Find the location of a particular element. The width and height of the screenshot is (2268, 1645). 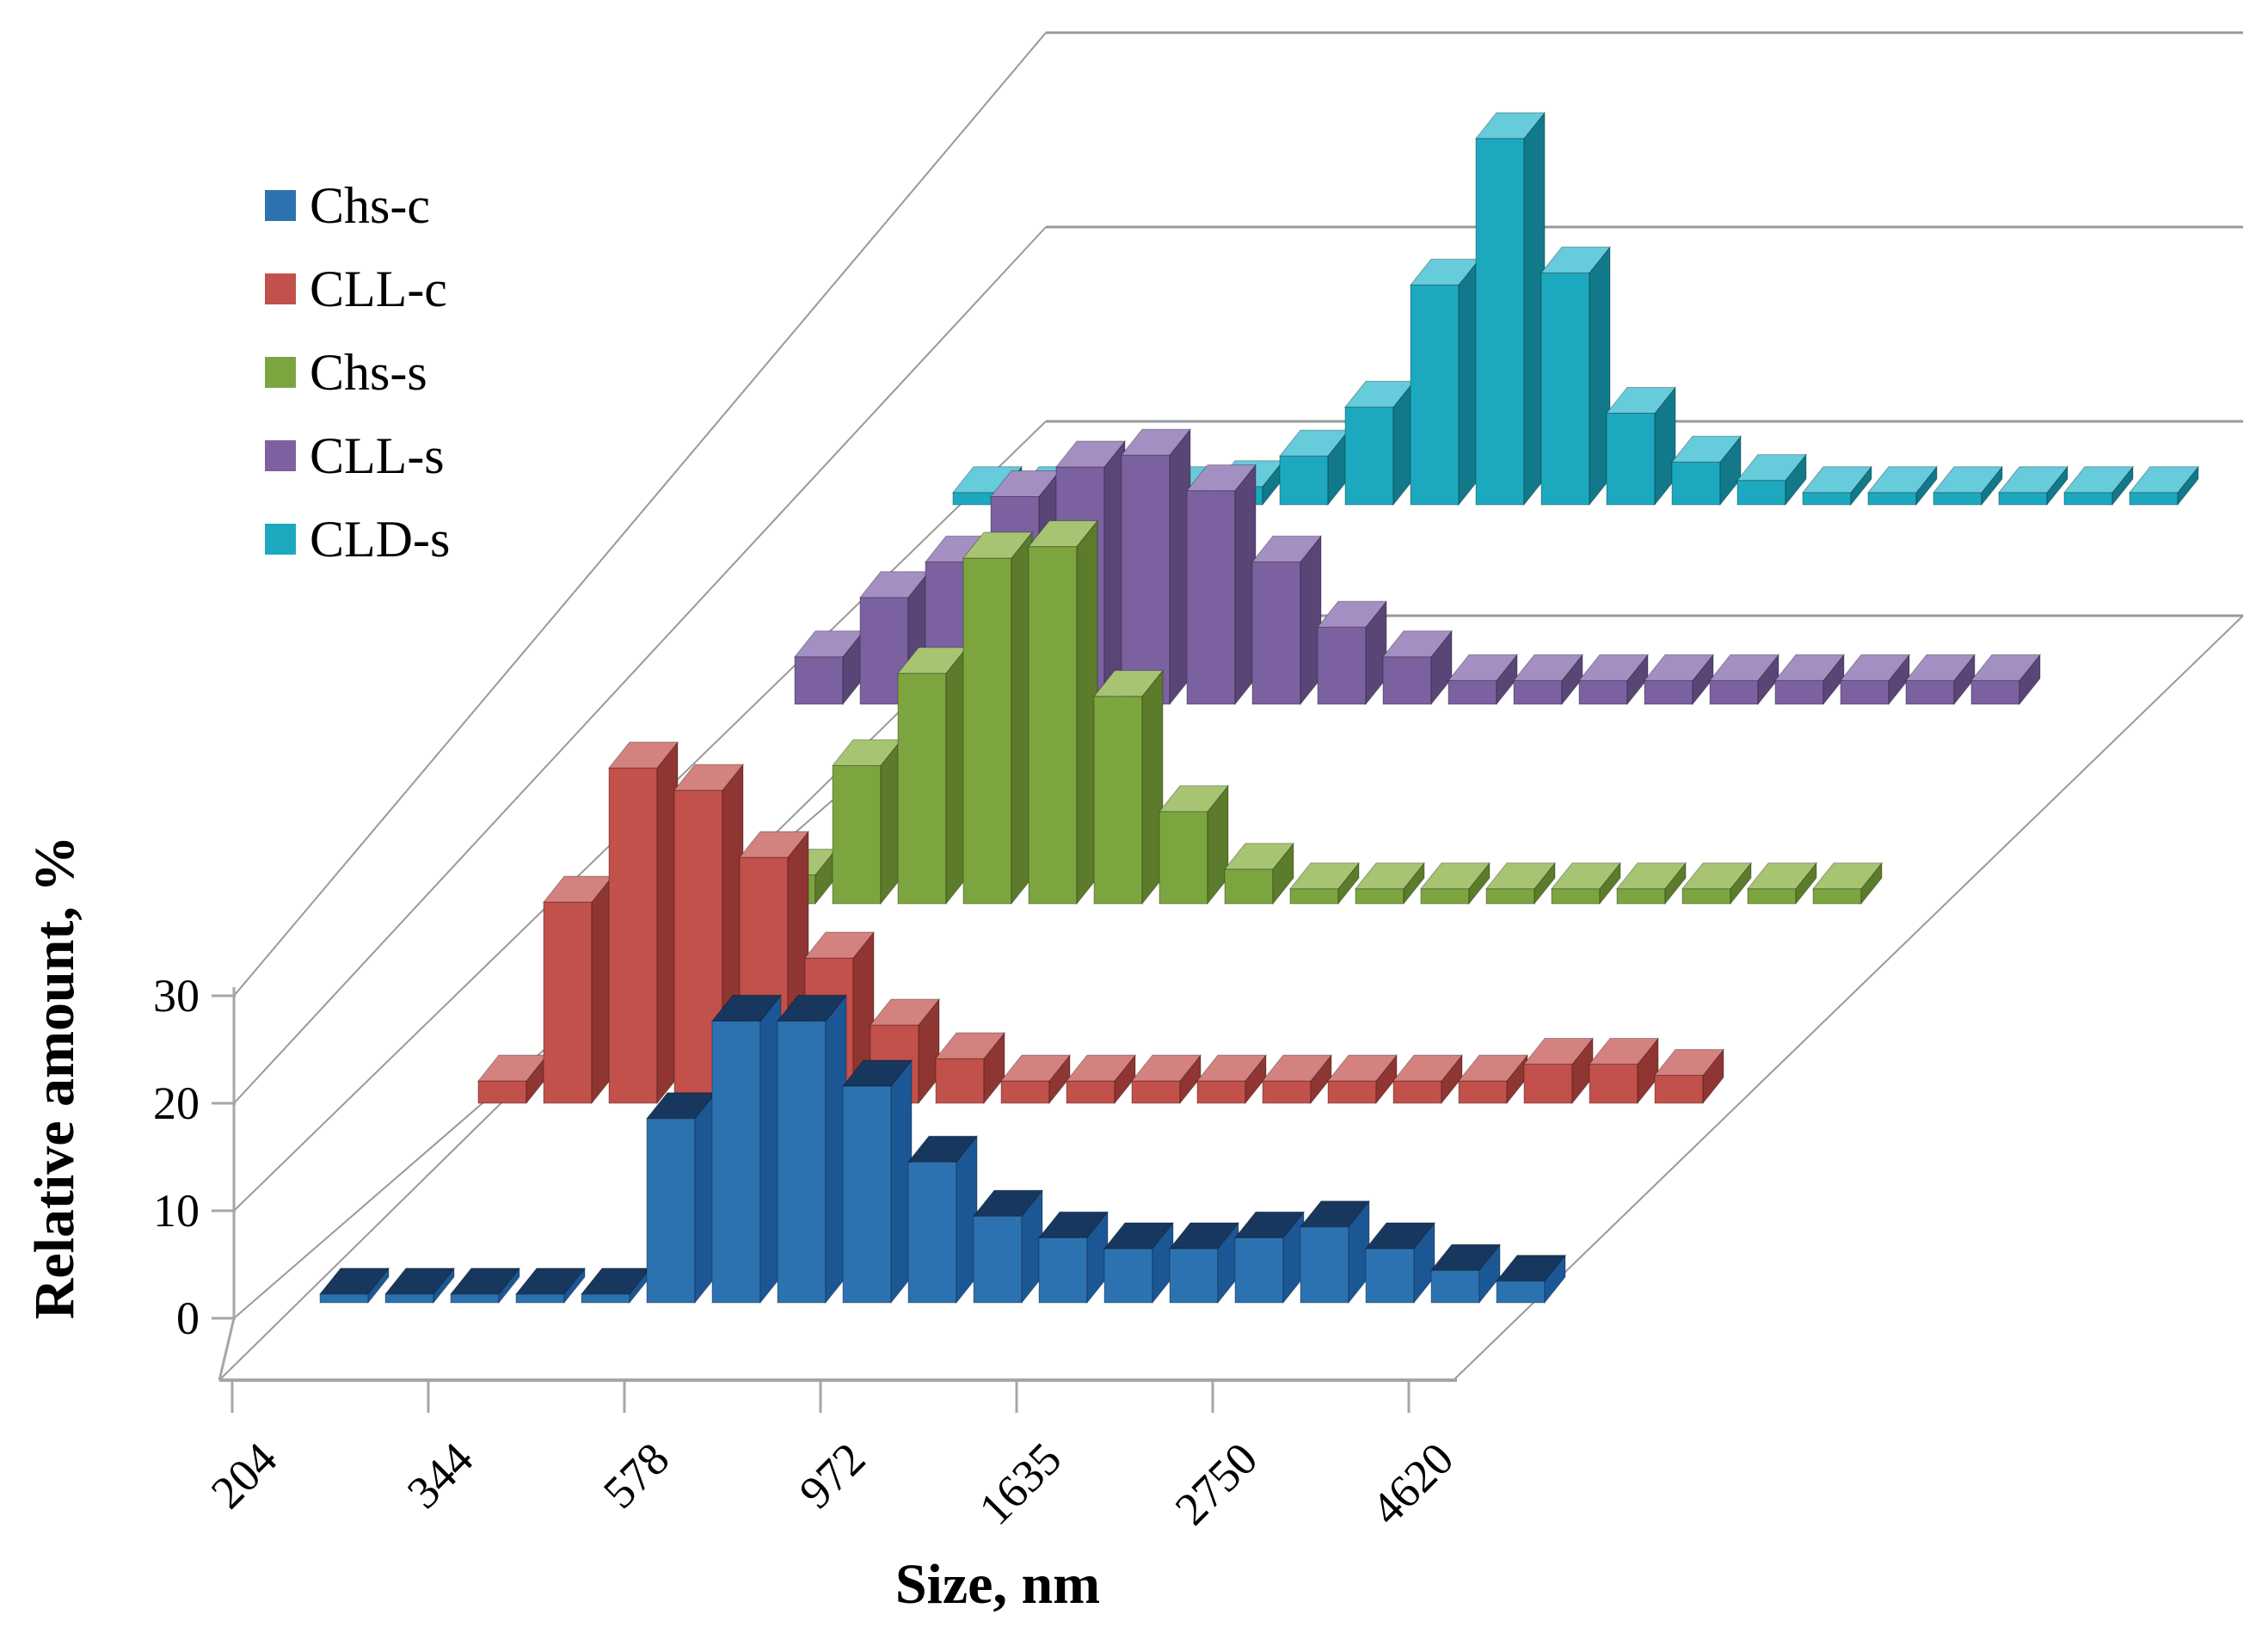

bar-CLL-s-bin11 is located at coordinates (1548, 679).